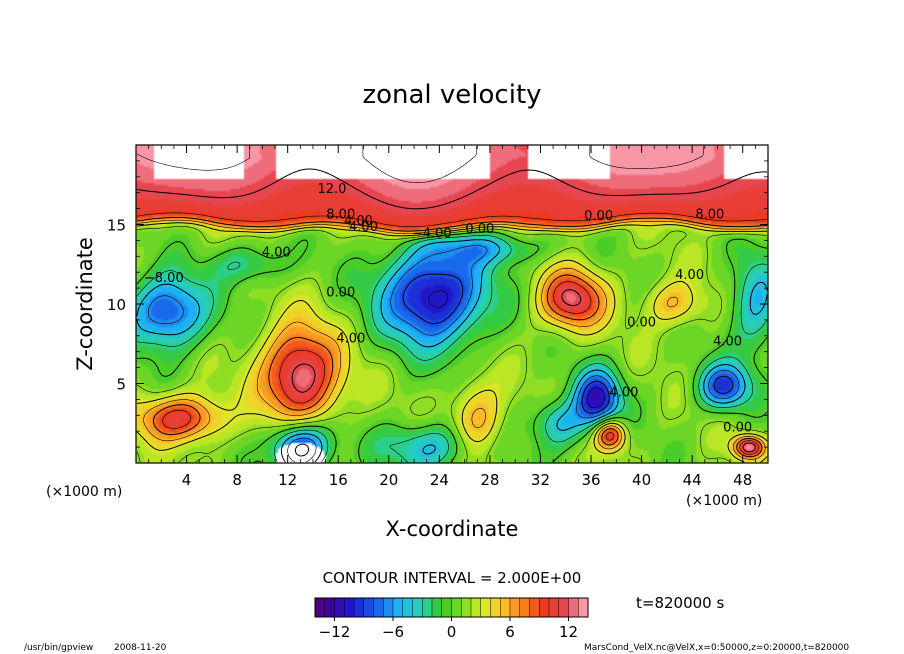 The width and height of the screenshot is (904, 654). Describe the element at coordinates (540, 480) in the screenshot. I see `x-tick-label: 32` at that location.